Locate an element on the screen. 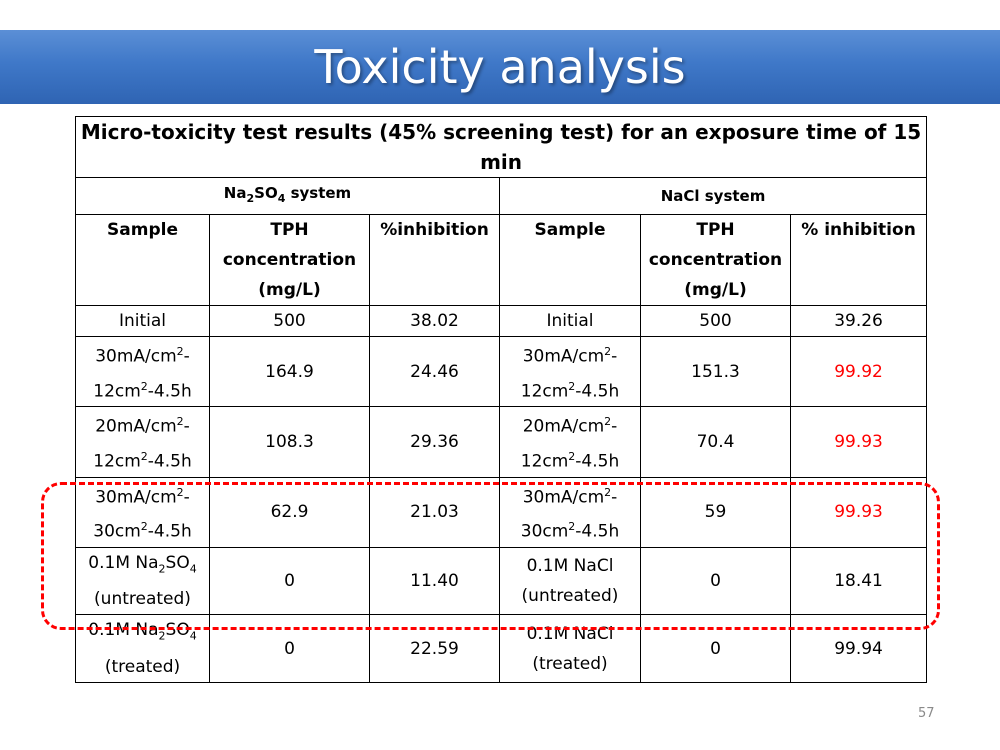  inhibition-cell: 38.02 is located at coordinates (434, 321).